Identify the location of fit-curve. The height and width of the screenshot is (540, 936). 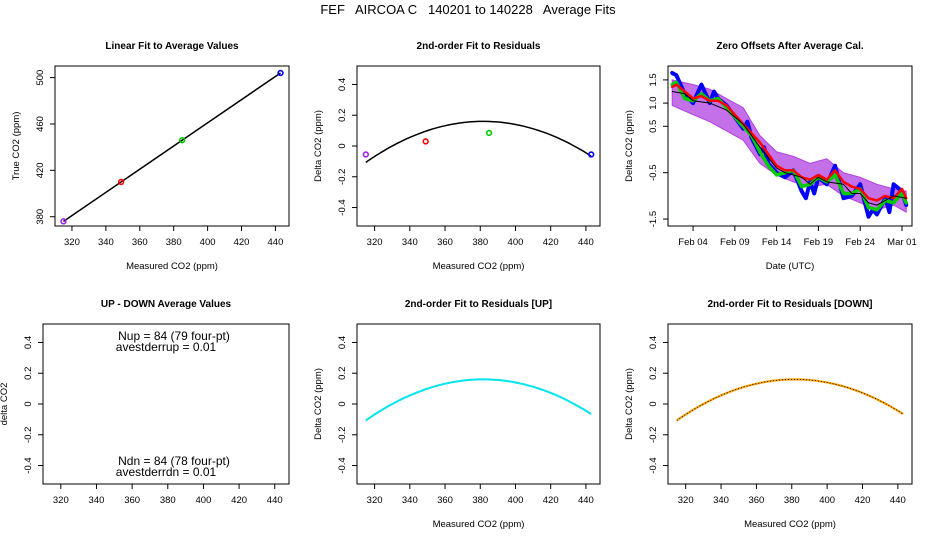
(478, 400).